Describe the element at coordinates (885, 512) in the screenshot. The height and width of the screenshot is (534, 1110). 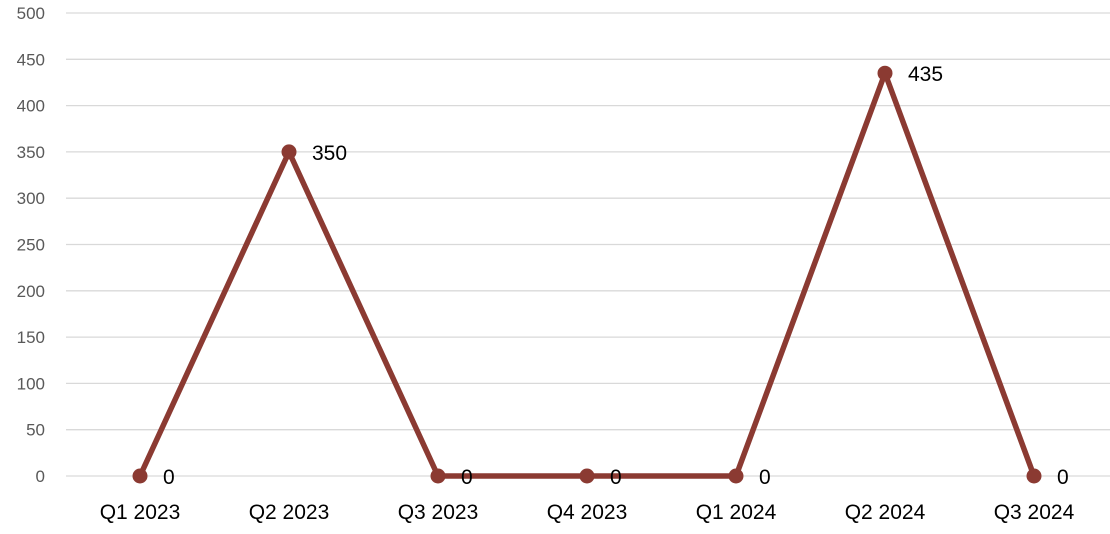
I see `x-tick-label: Q2 2024` at that location.